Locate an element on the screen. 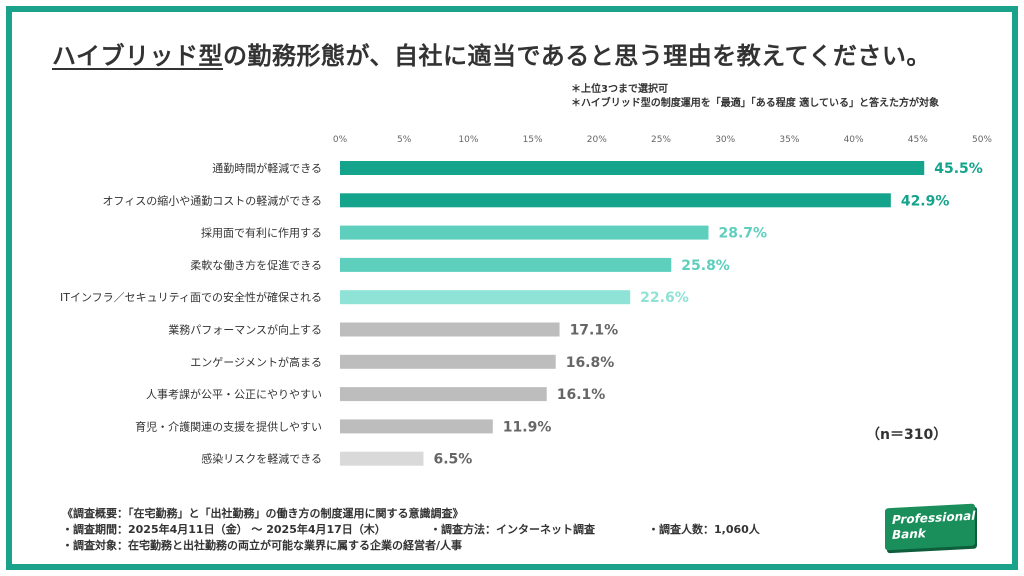 The width and height of the screenshot is (1024, 576). category-label: 感染リスクを軽減できる is located at coordinates (261, 459).